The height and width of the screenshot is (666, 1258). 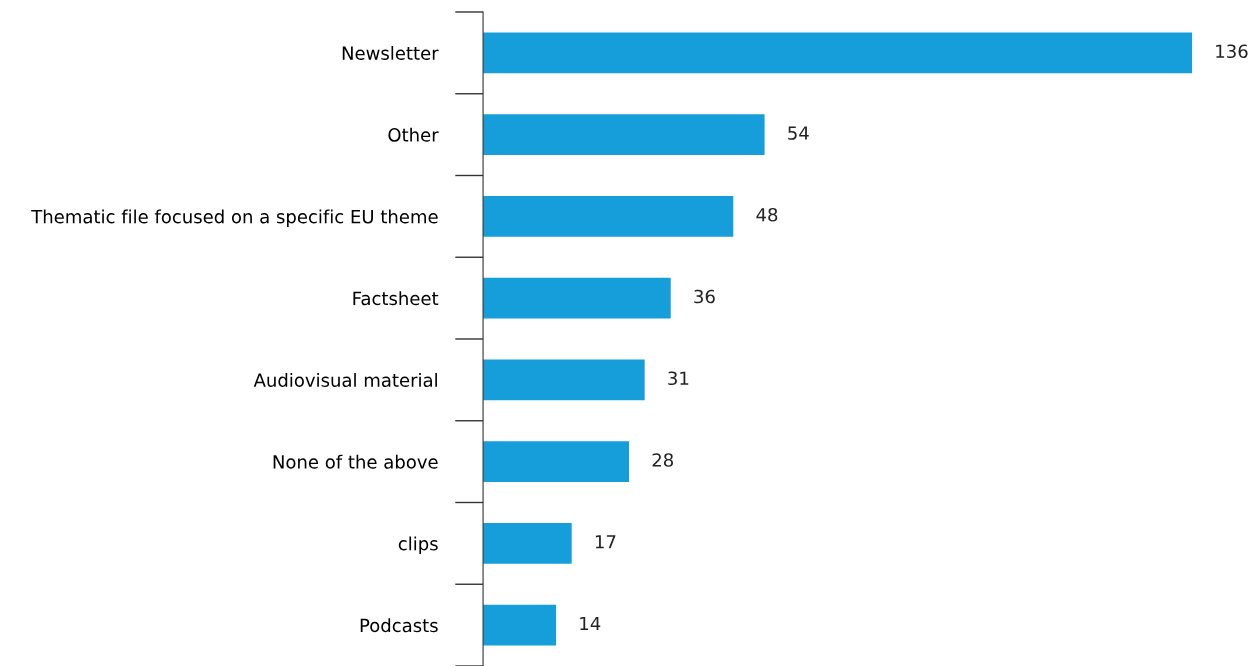 What do you see at coordinates (704, 296) in the screenshot?
I see `data-label: 36` at bounding box center [704, 296].